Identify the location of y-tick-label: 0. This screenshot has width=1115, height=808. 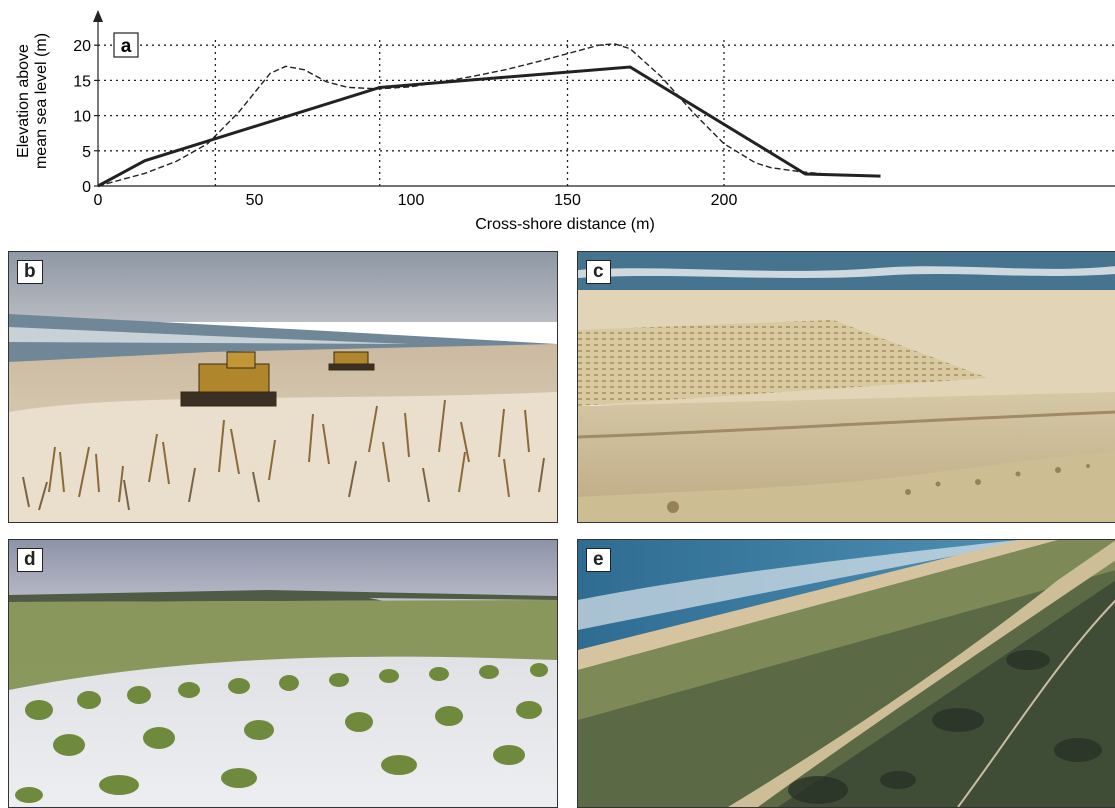
(86, 187).